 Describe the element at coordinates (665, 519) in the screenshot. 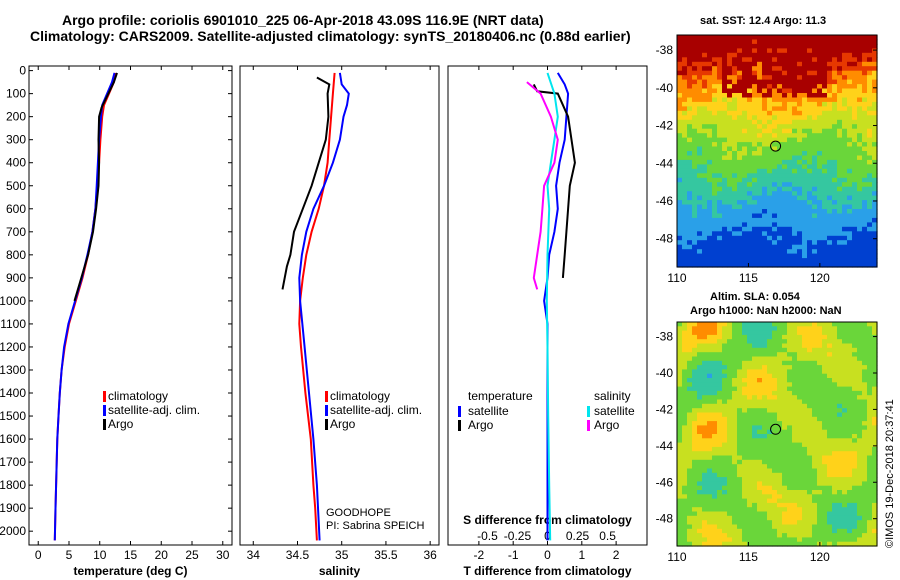

I see `sla-map-ytick-label: -48` at that location.